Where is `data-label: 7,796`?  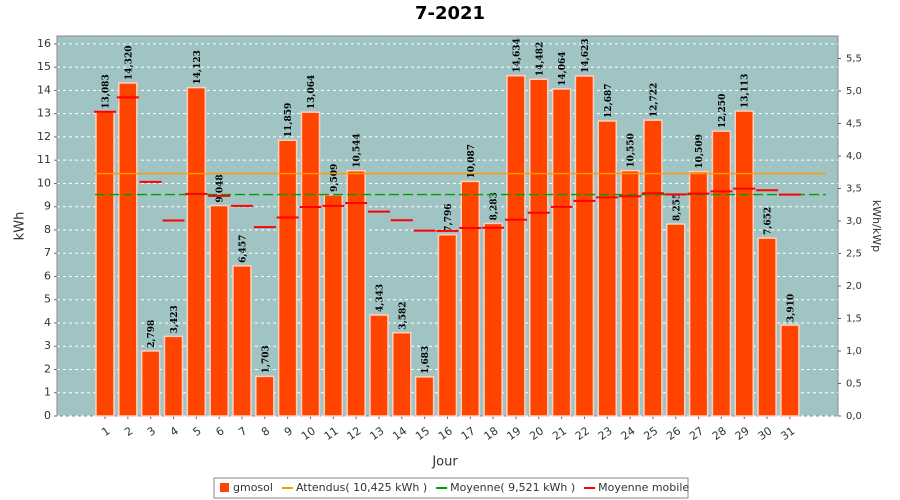
data-label: 7,796 is located at coordinates (449, 218).